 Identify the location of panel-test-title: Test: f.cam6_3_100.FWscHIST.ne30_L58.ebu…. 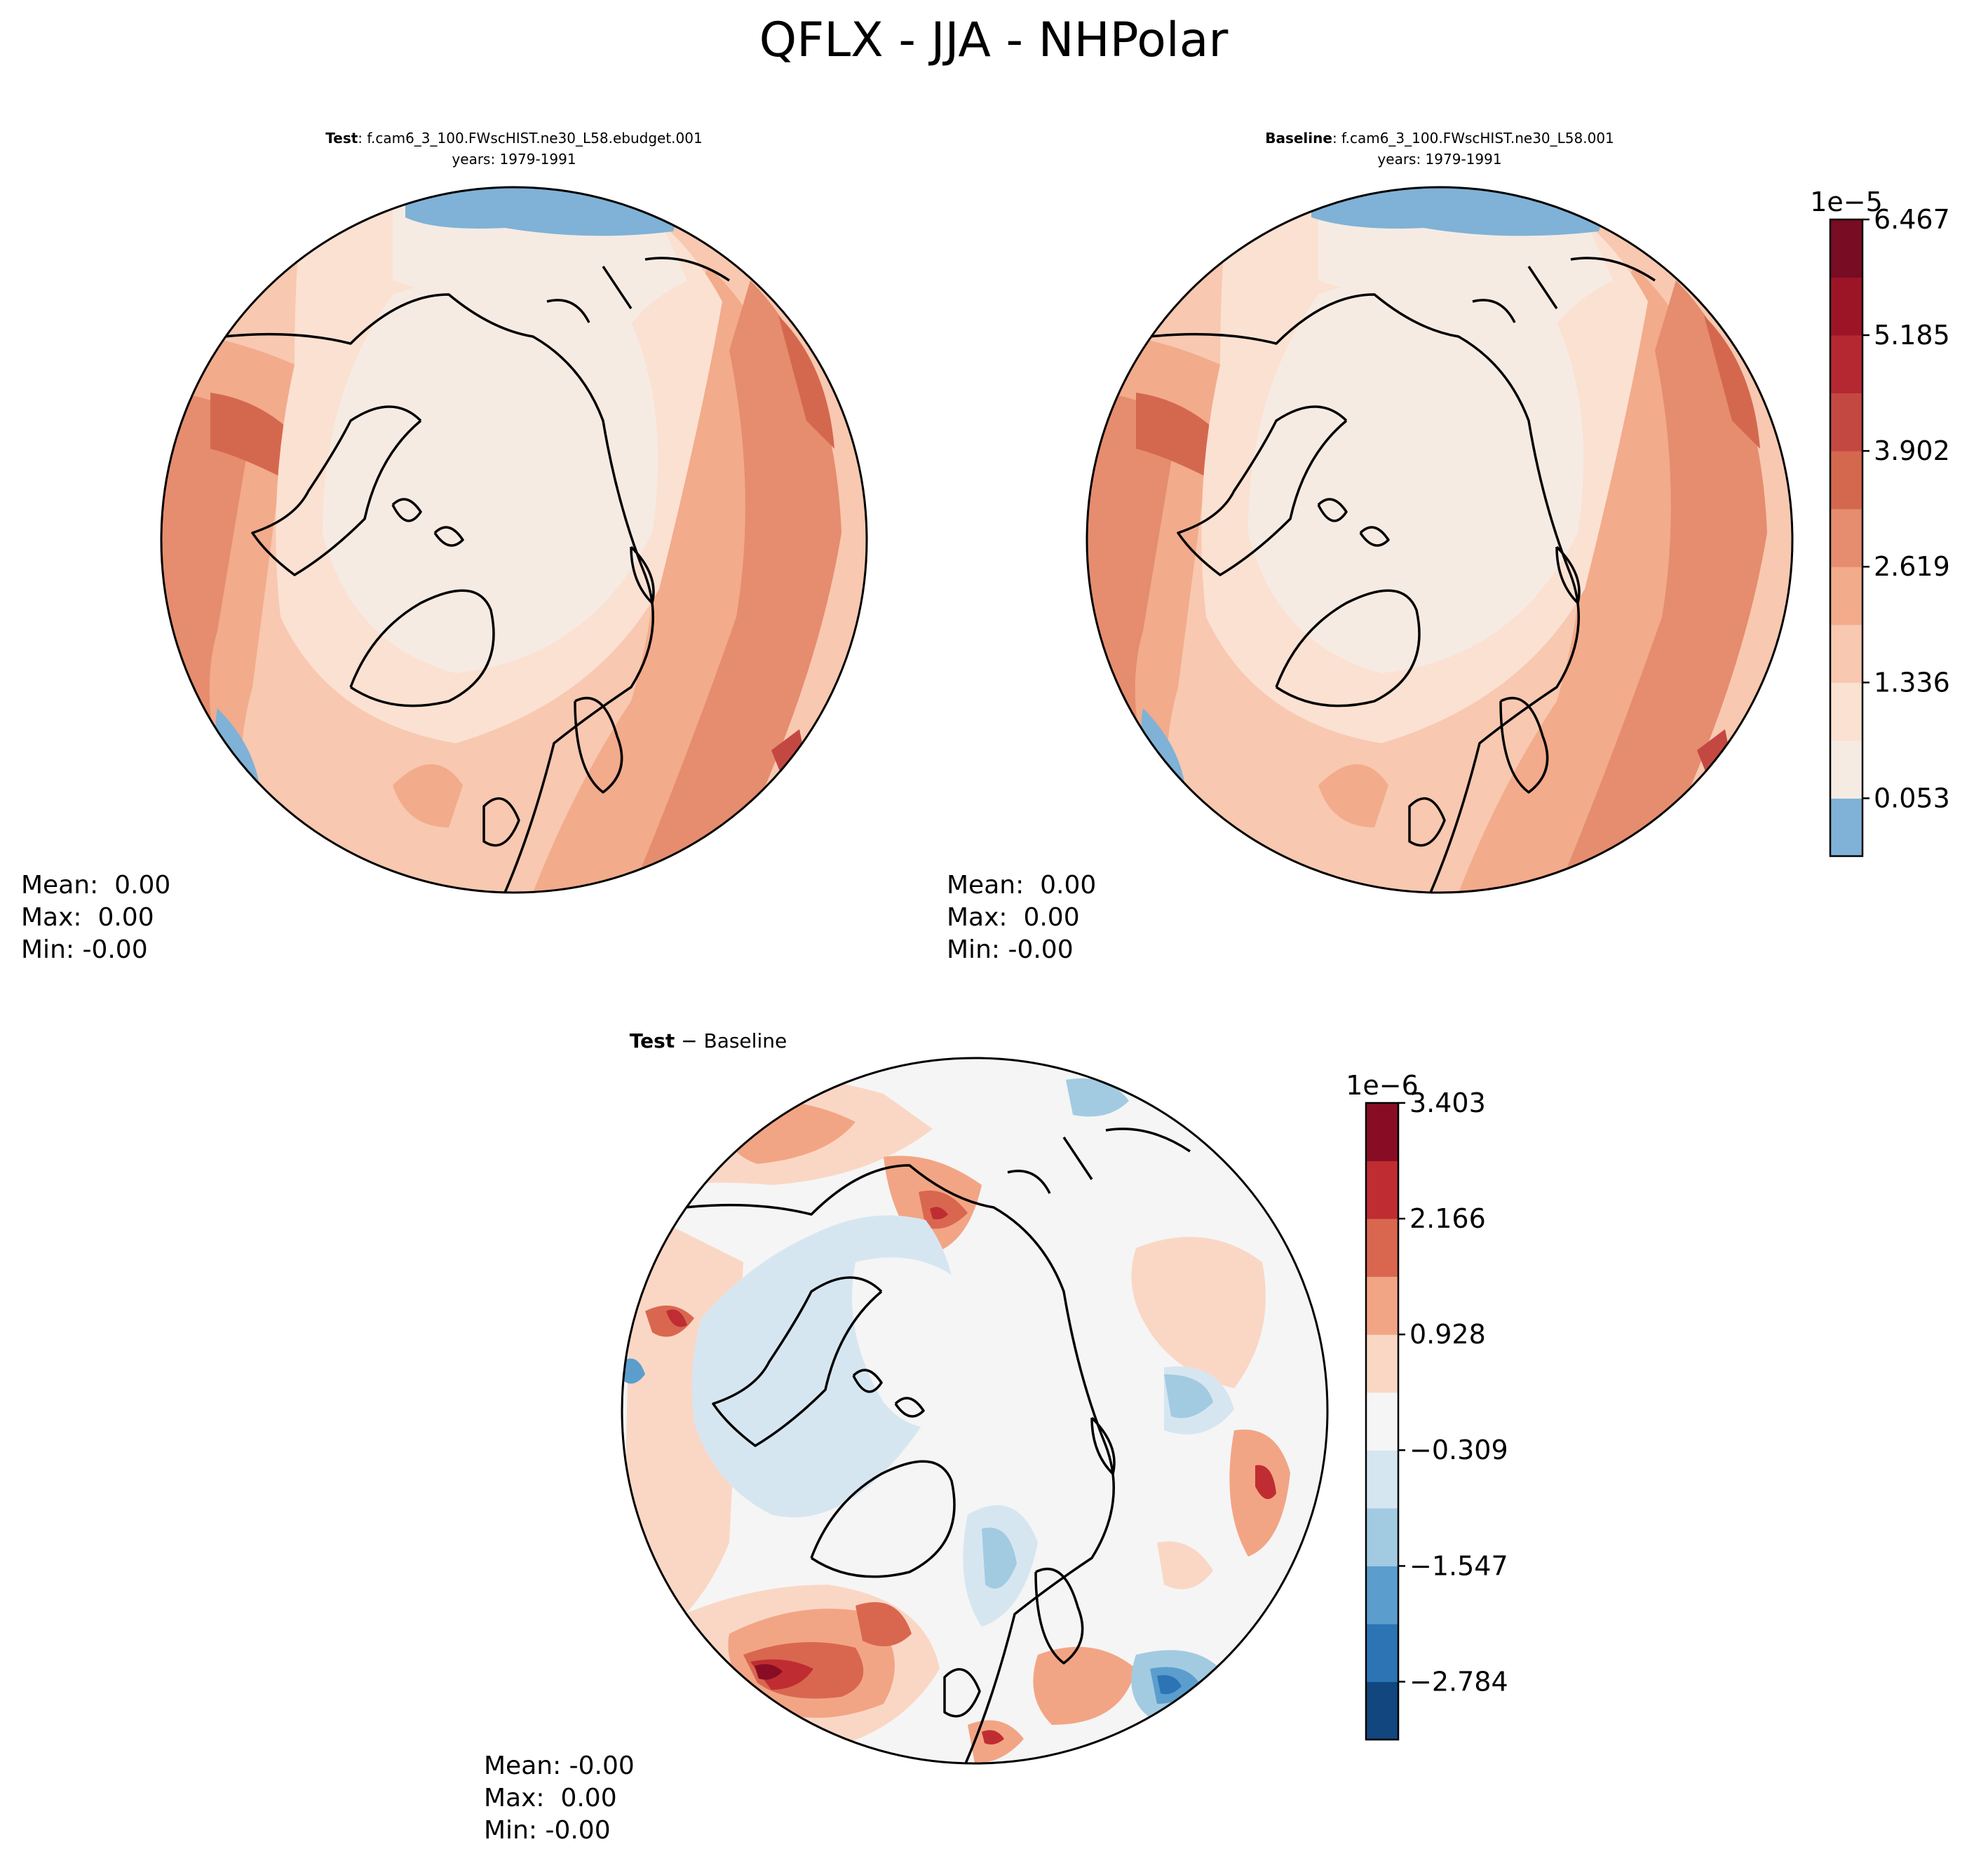
(514, 138).